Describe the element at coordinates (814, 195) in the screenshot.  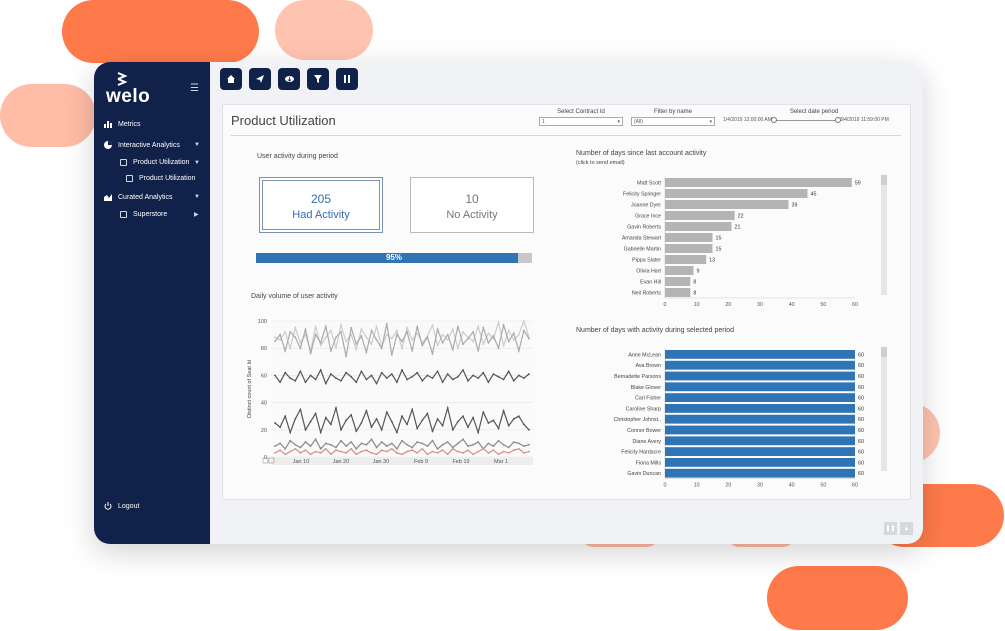
I see `bar-value-label: 45` at that location.